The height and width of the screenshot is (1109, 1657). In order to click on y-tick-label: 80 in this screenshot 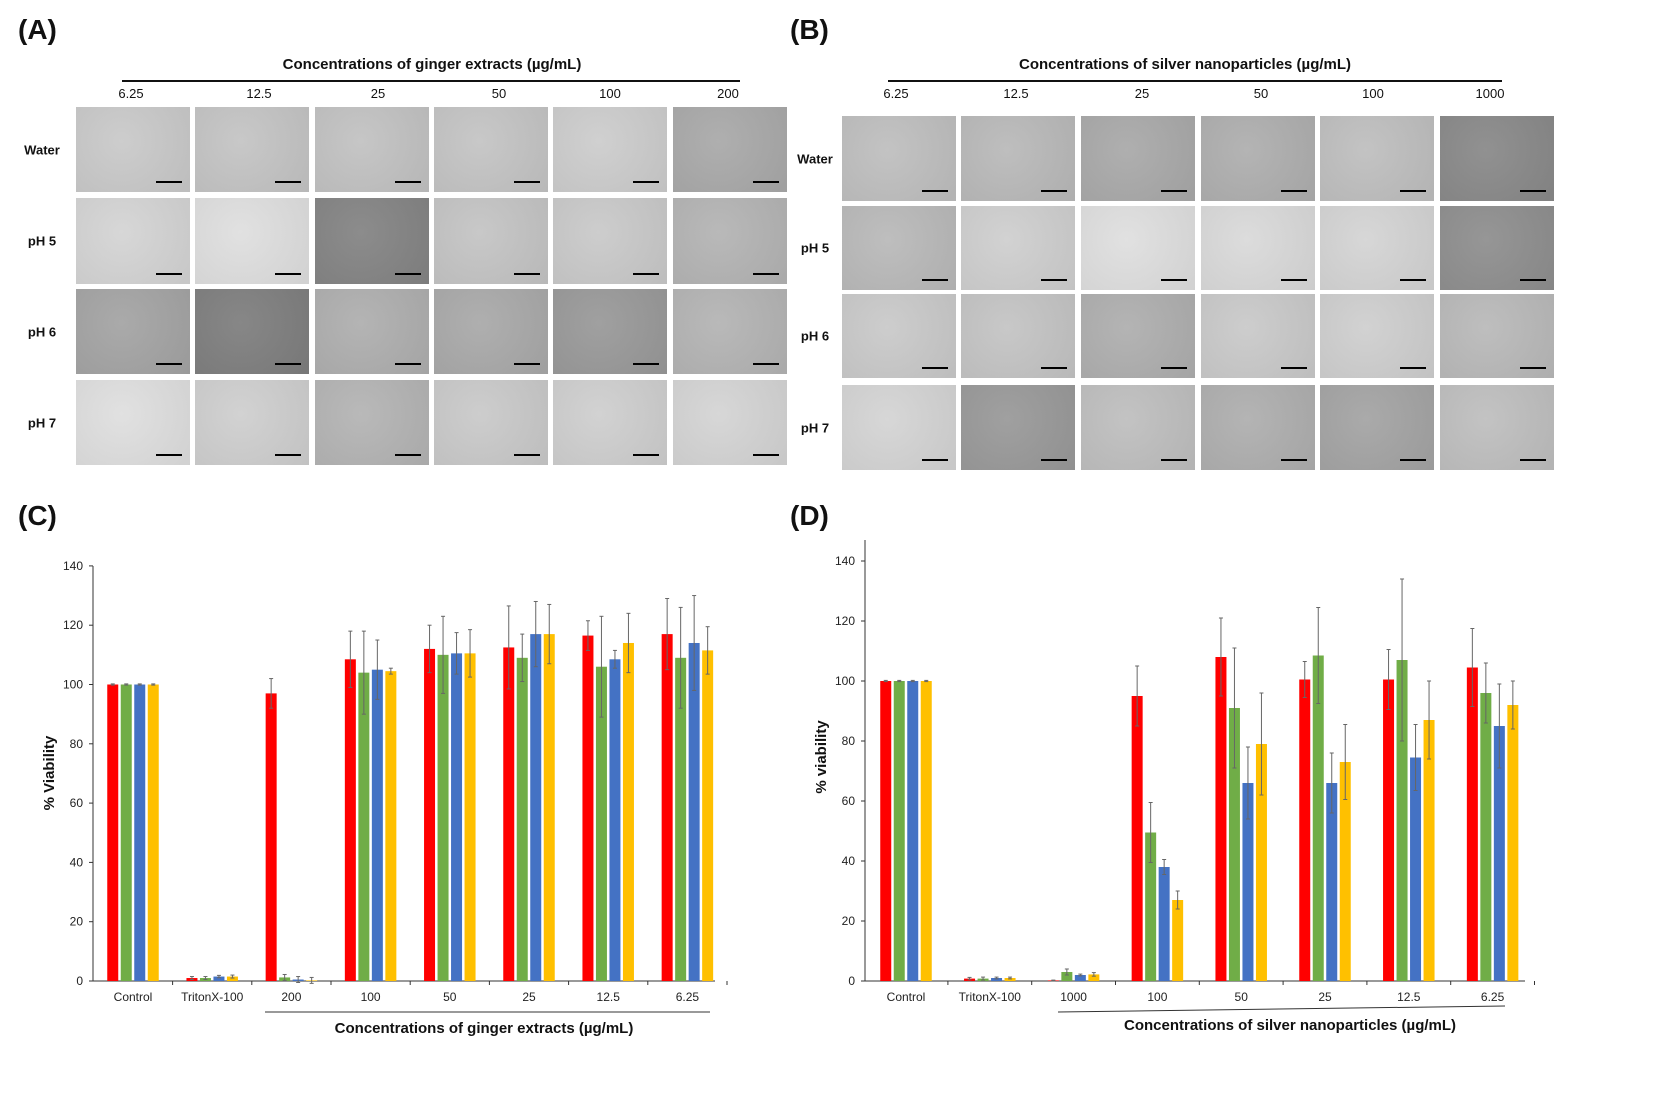, I will do `click(849, 741)`.